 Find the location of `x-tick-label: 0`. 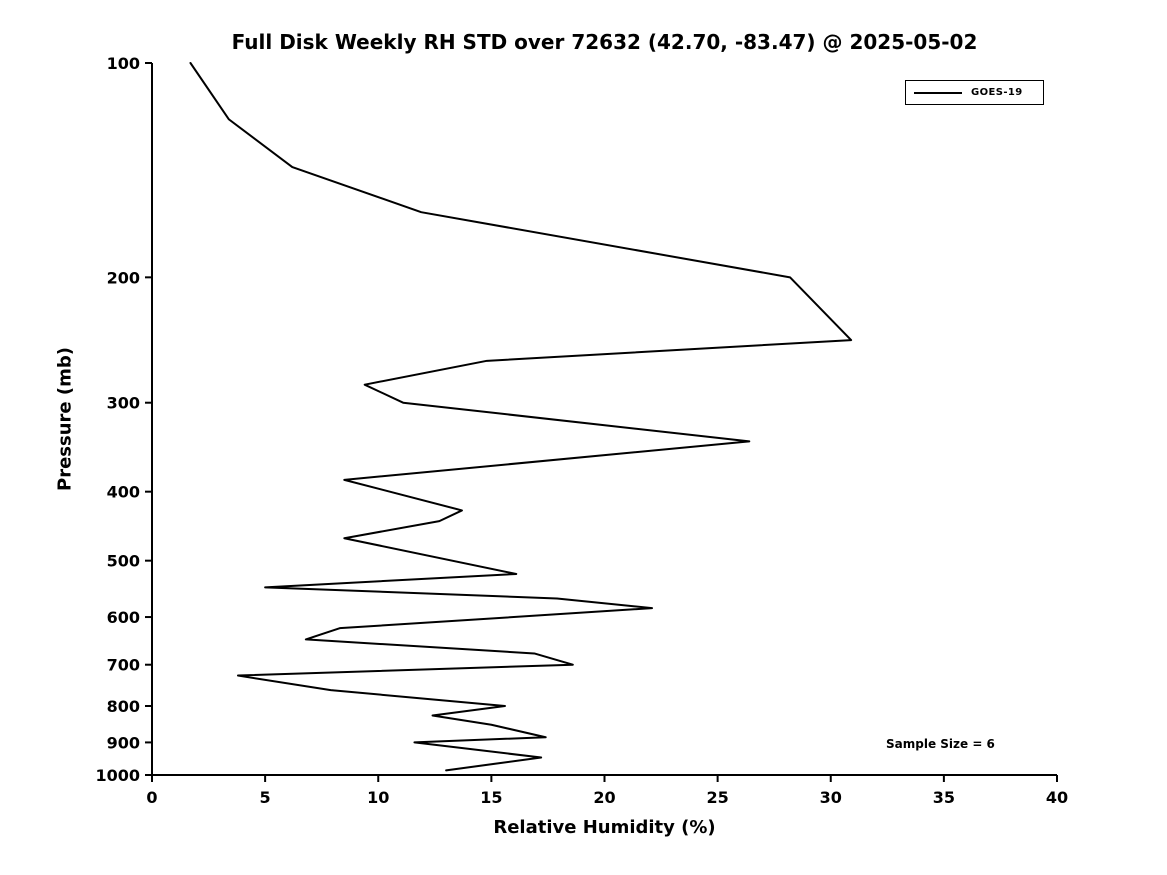

x-tick-label: 0 is located at coordinates (151, 797).